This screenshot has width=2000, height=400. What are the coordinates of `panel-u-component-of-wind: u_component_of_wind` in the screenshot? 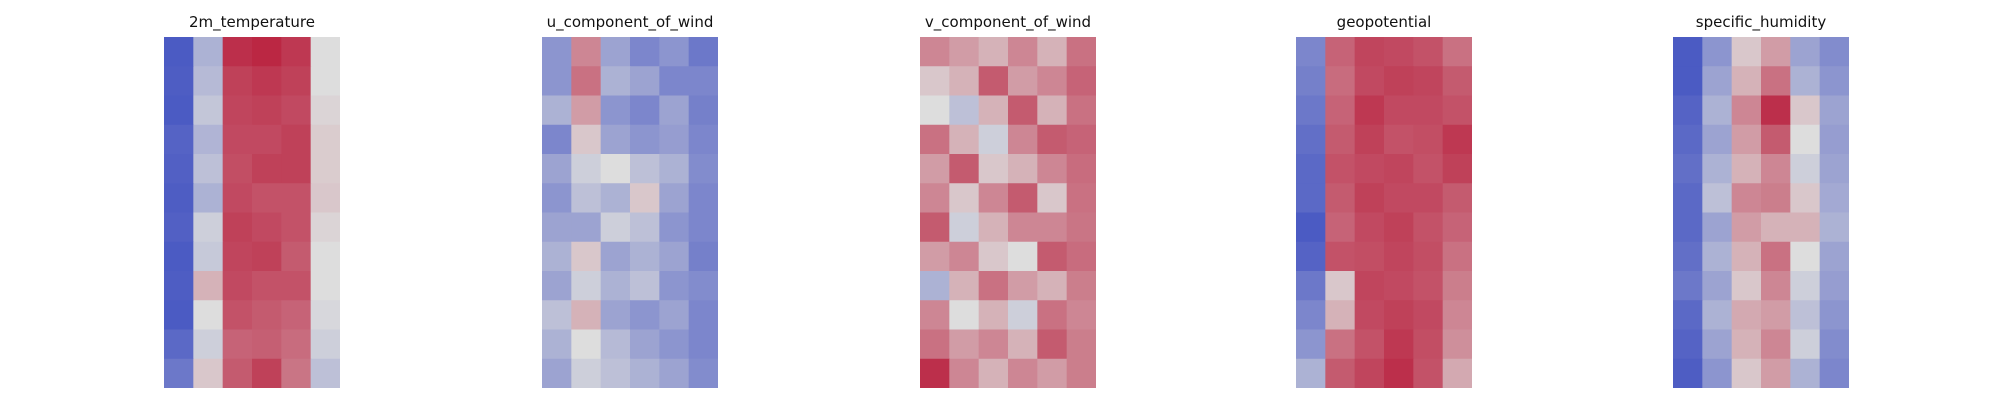 It's located at (630, 200).